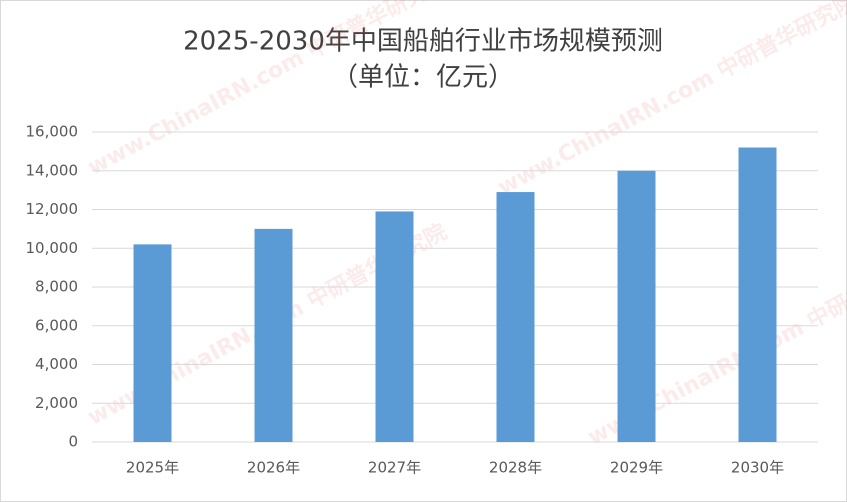 The height and width of the screenshot is (502, 847). I want to click on x-tick-label: 2025年, so click(152, 468).